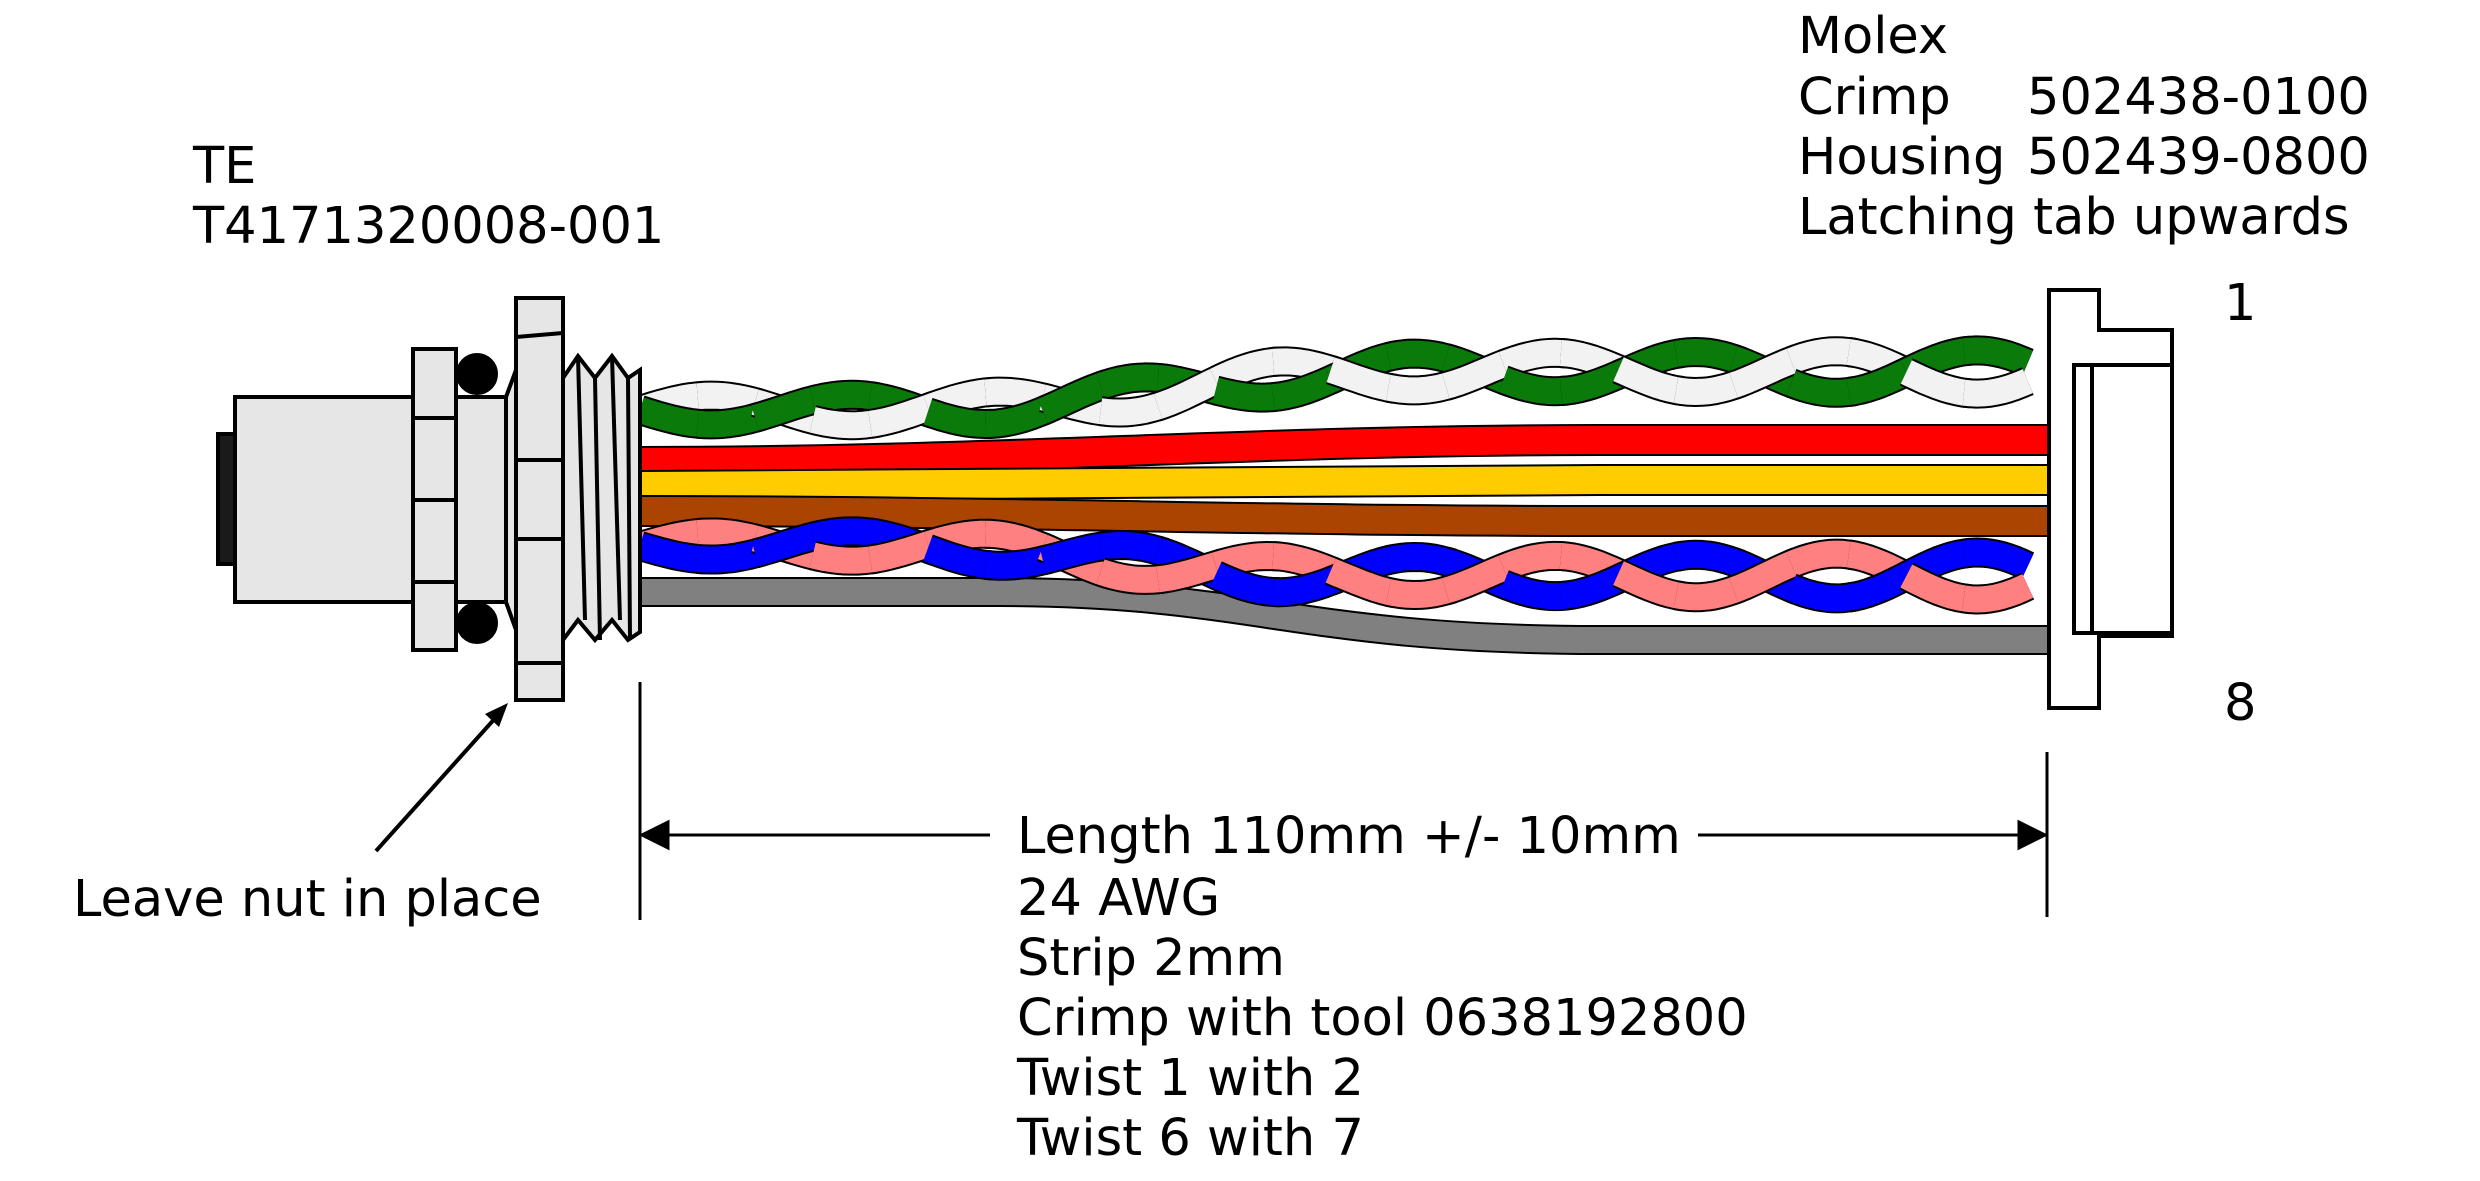 This screenshot has height=1181, width=2480. I want to click on te-maker-label: TE, so click(224, 166).